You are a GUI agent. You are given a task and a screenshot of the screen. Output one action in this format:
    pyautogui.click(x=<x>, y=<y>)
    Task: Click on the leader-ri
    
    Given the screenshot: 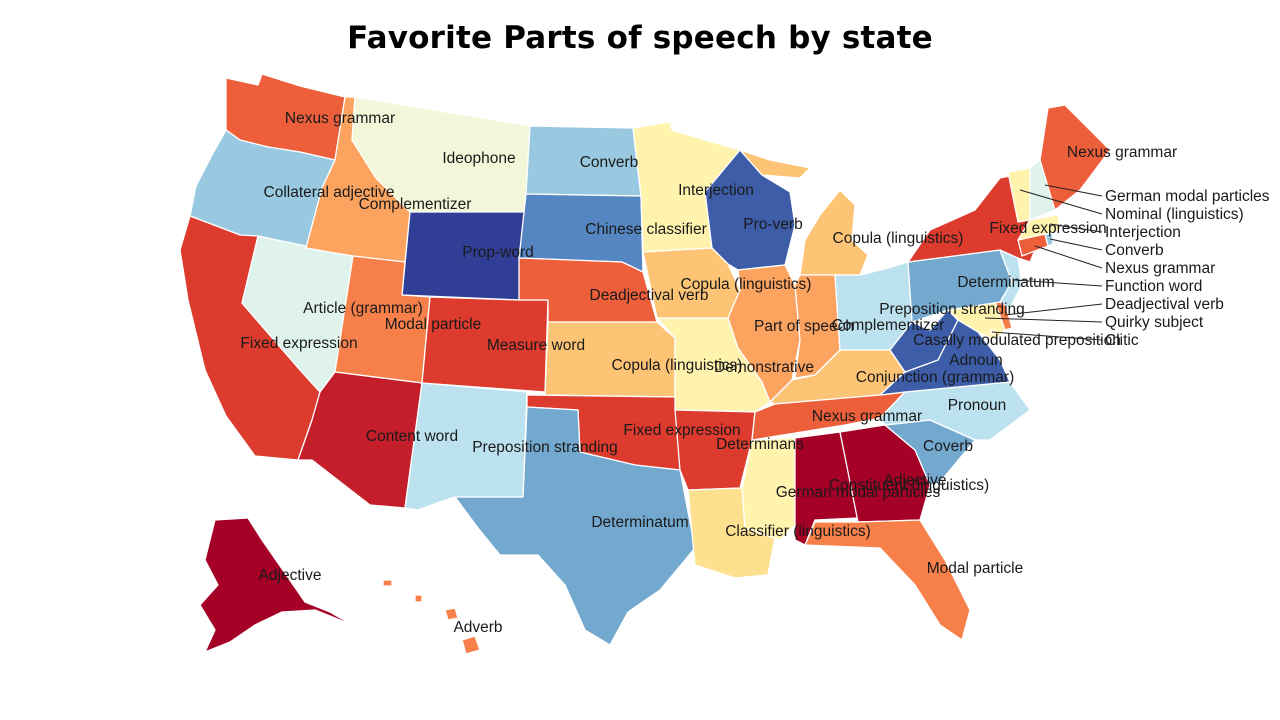 What is the action you would take?
    pyautogui.click(x=1076, y=244)
    